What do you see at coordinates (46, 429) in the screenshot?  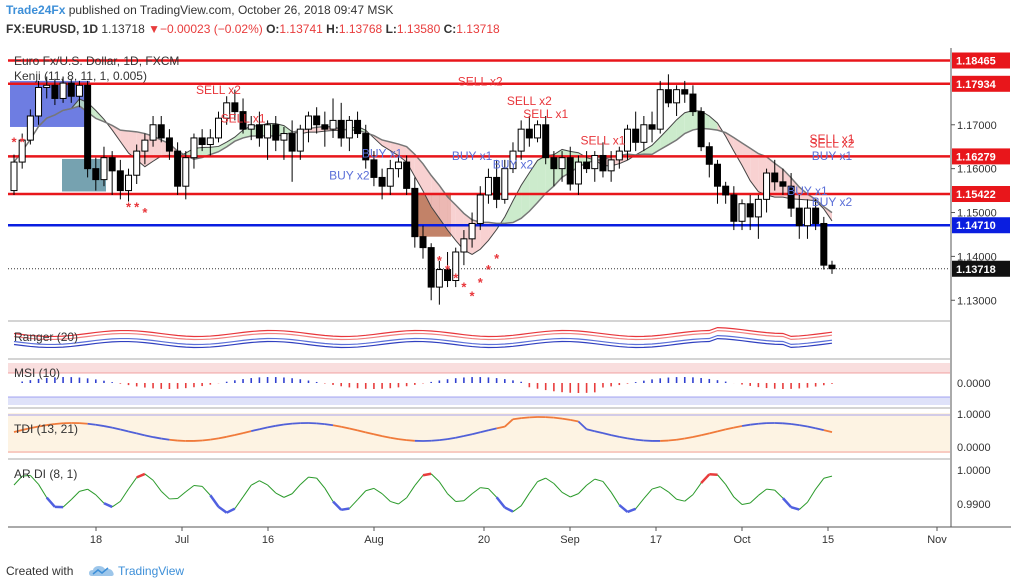 I see `tdi-panel-label: TDI (13, 21)` at bounding box center [46, 429].